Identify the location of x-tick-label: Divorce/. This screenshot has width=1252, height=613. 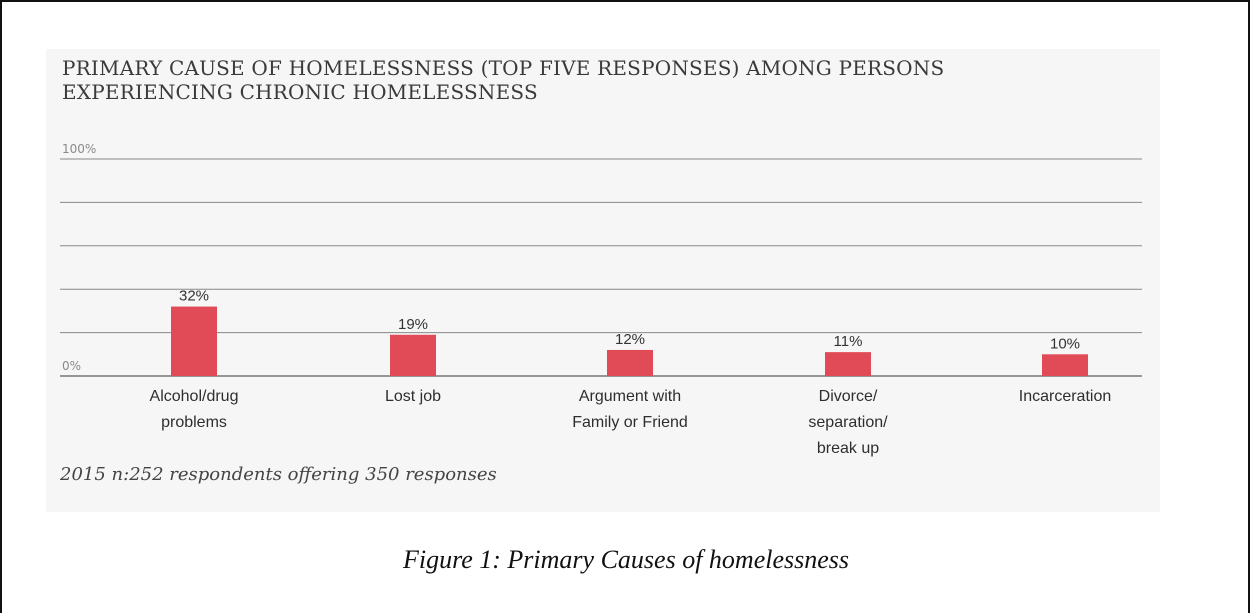
(848, 396).